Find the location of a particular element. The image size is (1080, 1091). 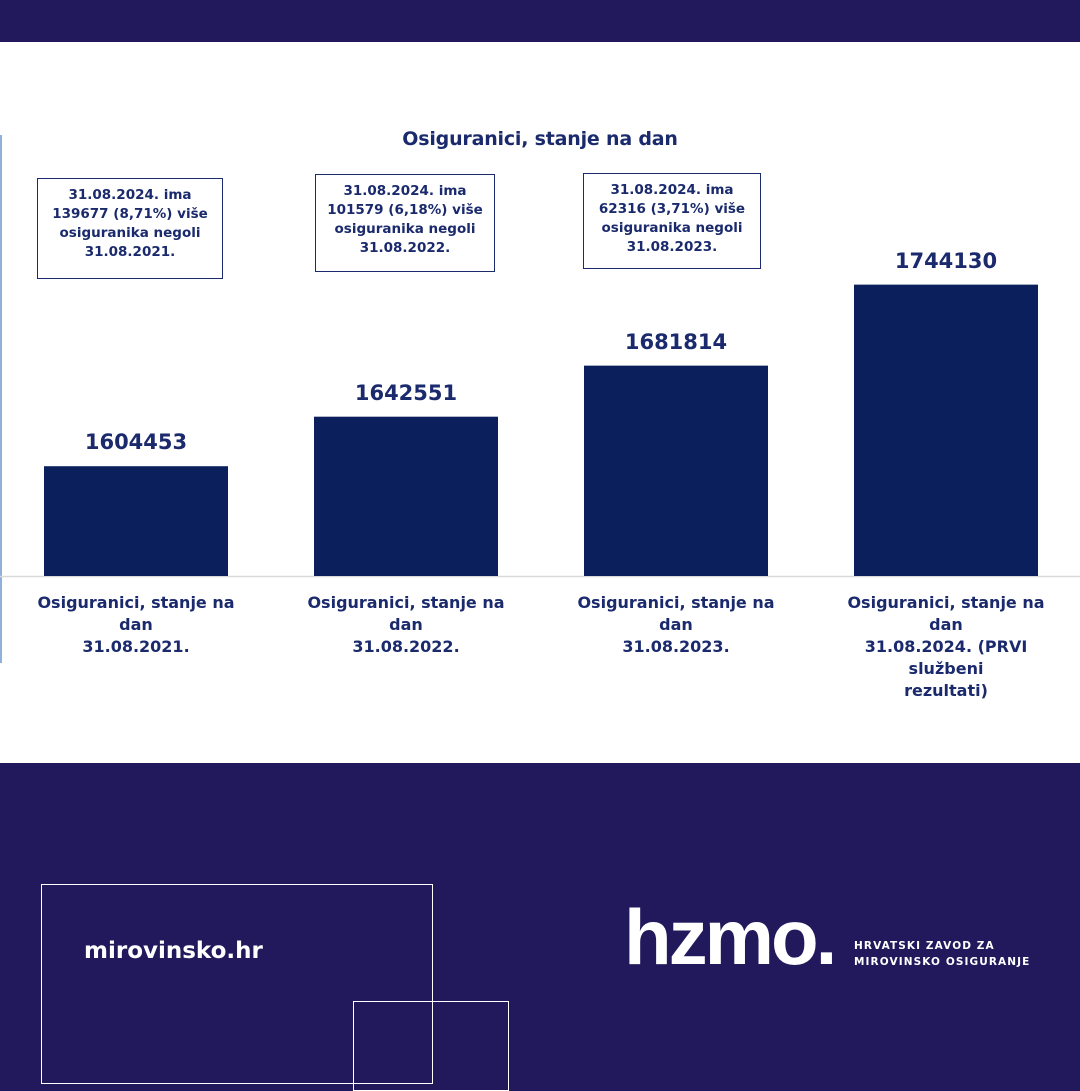

callout-line: 31.08.2023. is located at coordinates (672, 247).